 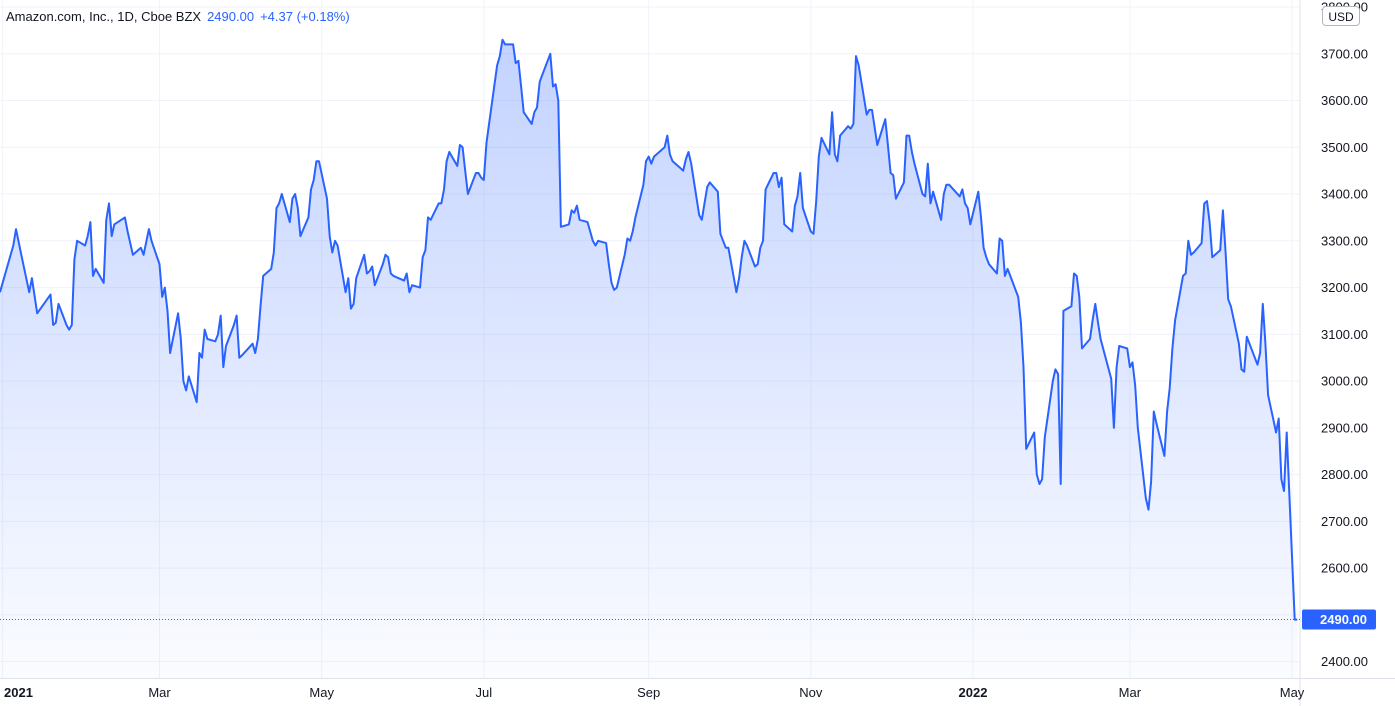 What do you see at coordinates (1344, 100) in the screenshot?
I see `y-tick-label: 3600.00` at bounding box center [1344, 100].